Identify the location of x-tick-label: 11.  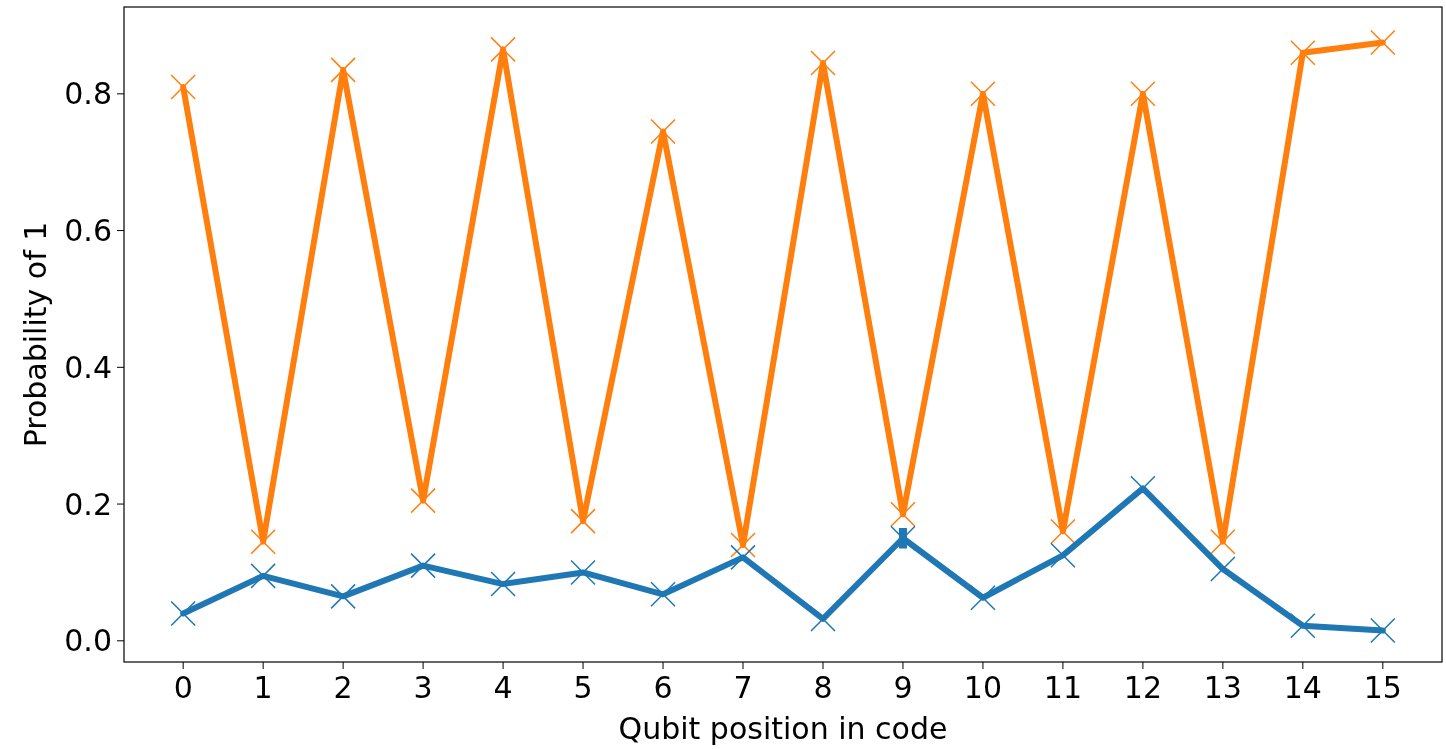
(1063, 687).